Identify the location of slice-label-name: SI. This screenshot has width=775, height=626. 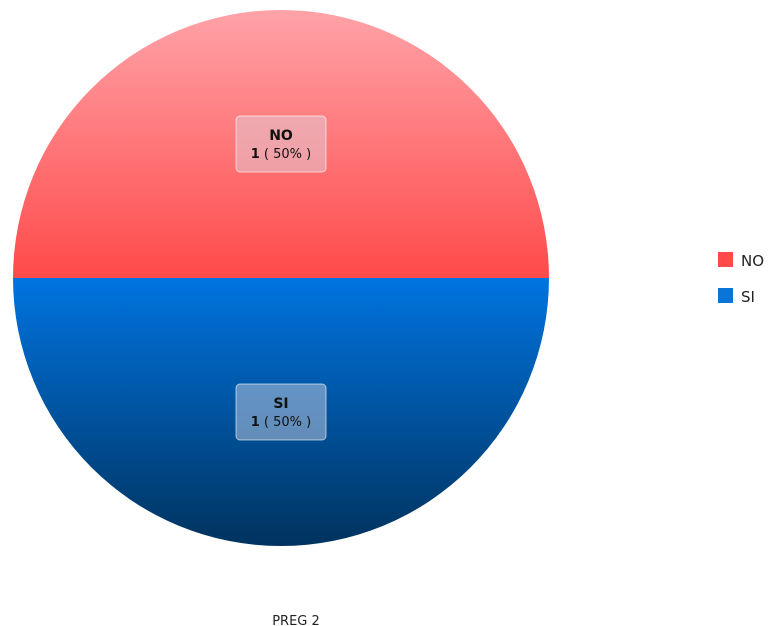
(280, 404).